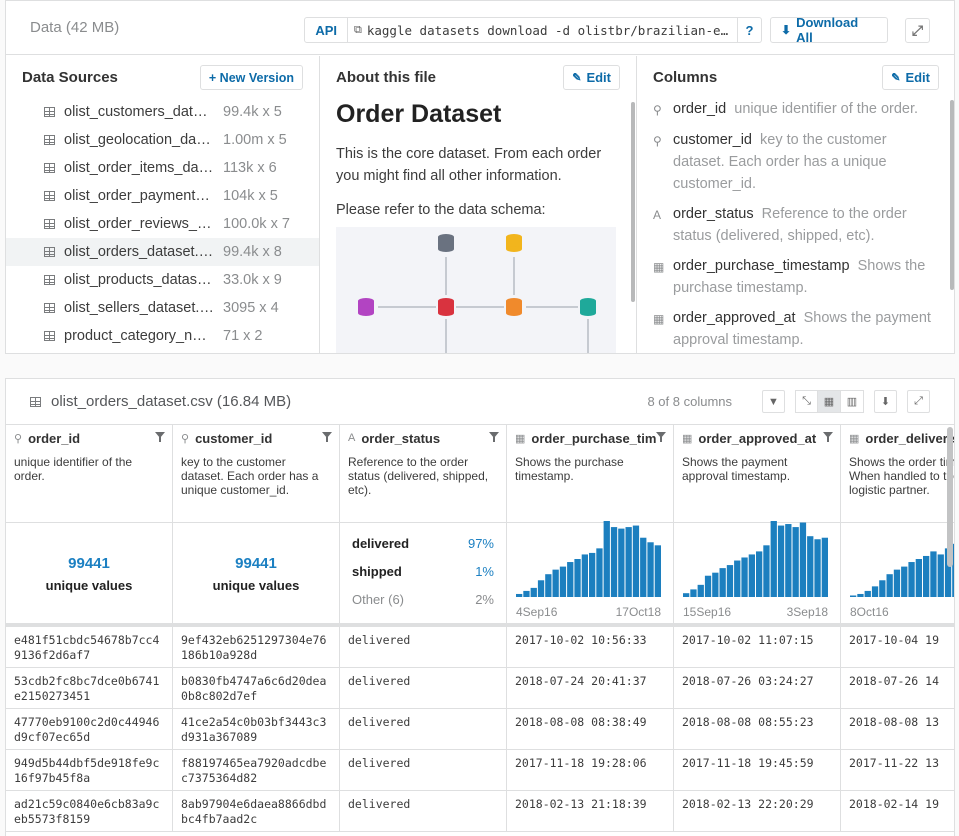 The height and width of the screenshot is (836, 959). I want to click on api-button: API, so click(326, 30).